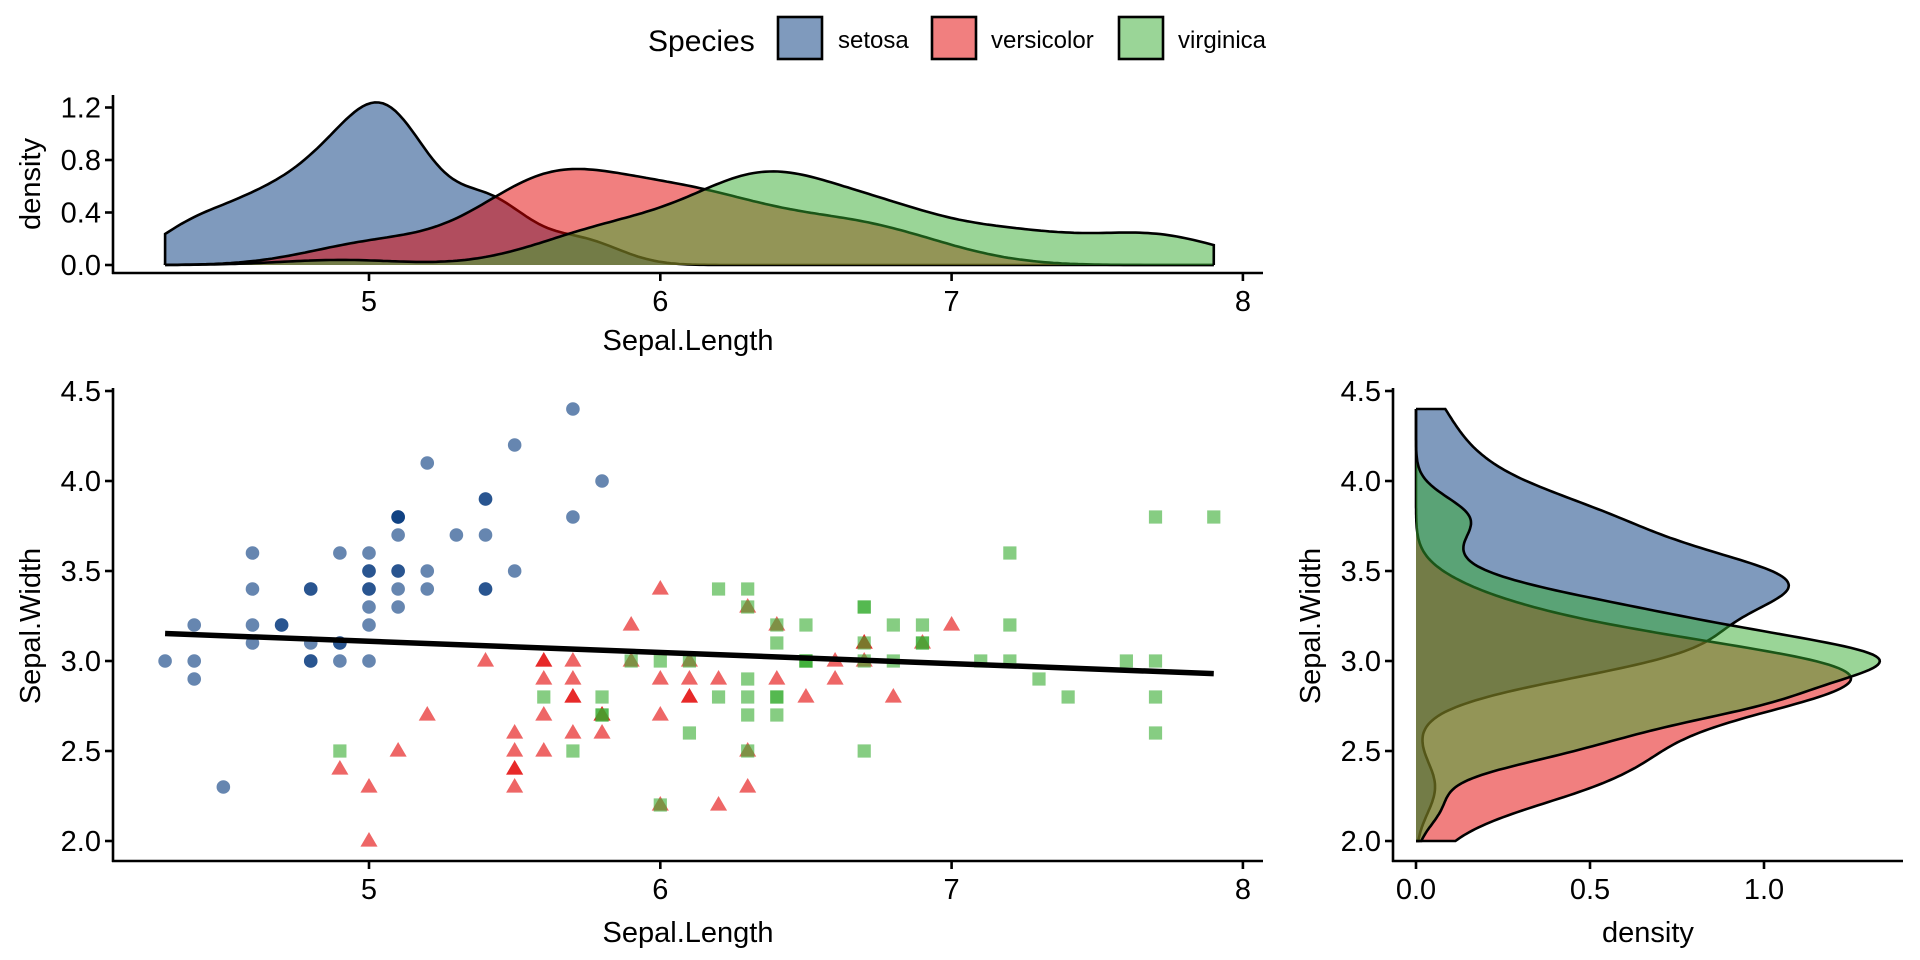 The height and width of the screenshot is (960, 1920). Describe the element at coordinates (31, 626) in the screenshot. I see `main-y-axis-title: Sepal.Width` at that location.